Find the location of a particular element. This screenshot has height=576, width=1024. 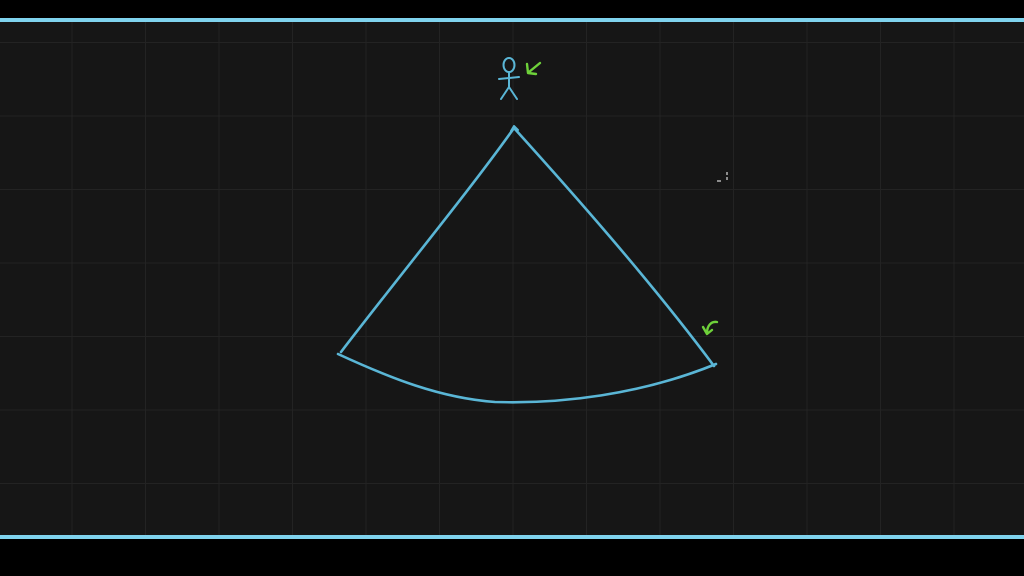

cursor-icon is located at coordinates (722, 177).